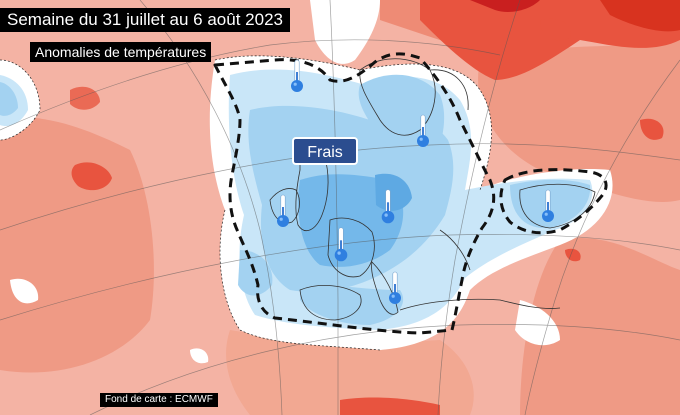  What do you see at coordinates (159, 400) in the screenshot?
I see `map-credit: Fond de carte : ECMWF` at bounding box center [159, 400].